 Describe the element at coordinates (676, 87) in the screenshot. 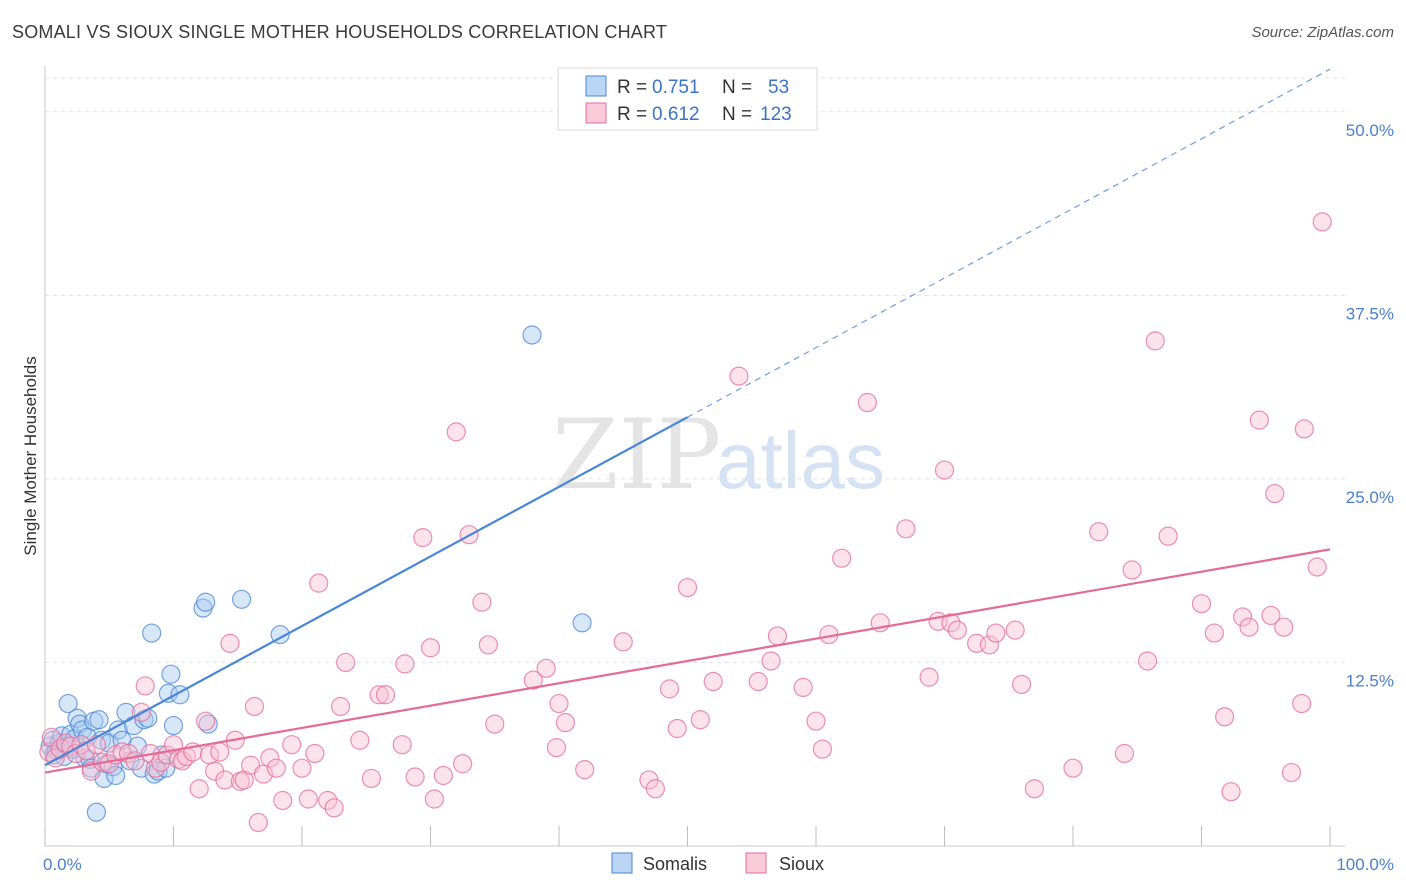

I see `legend-r-value-somalis: 0.751` at that location.